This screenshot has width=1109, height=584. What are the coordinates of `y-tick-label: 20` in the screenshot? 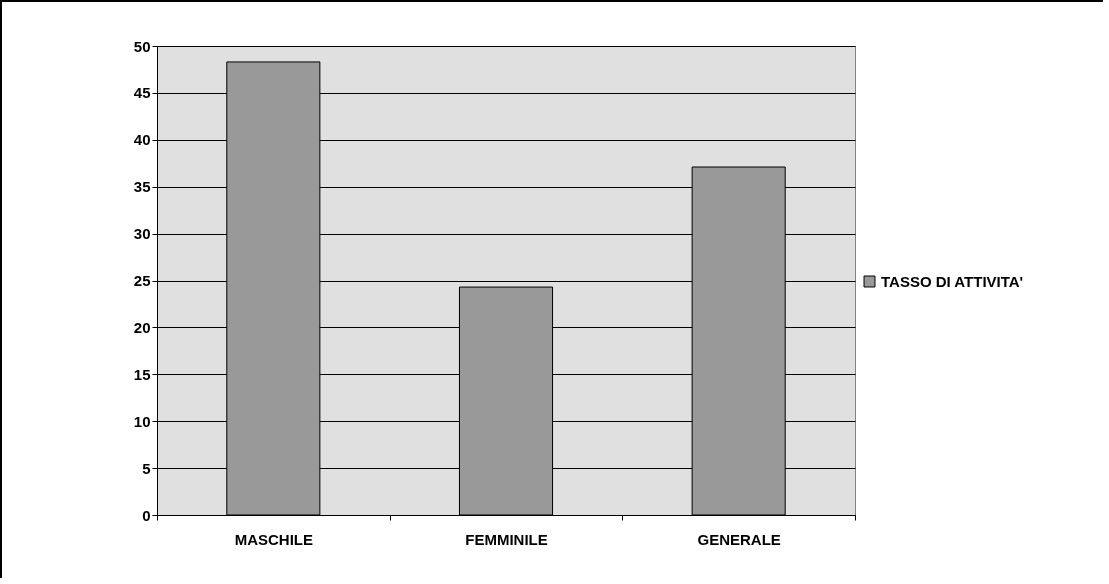 It's located at (142, 327).